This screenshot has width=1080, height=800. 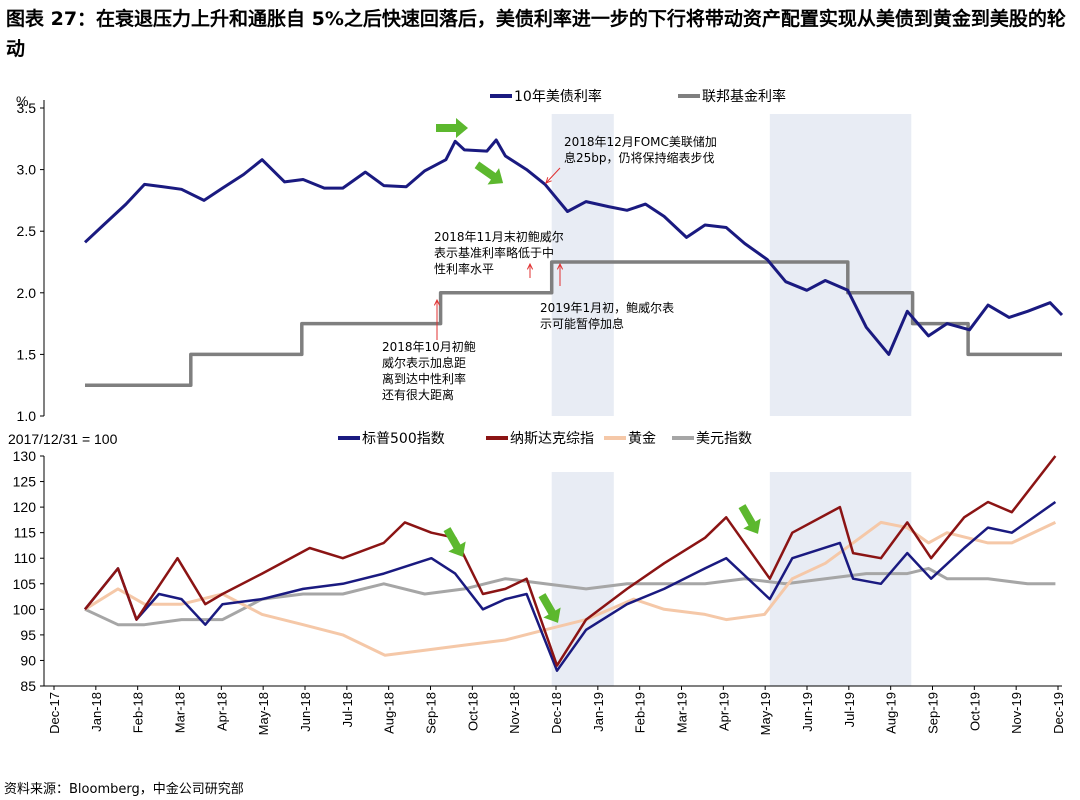 What do you see at coordinates (724, 439) in the screenshot?
I see `legend-label-bottom-3: 美元指数` at bounding box center [724, 439].